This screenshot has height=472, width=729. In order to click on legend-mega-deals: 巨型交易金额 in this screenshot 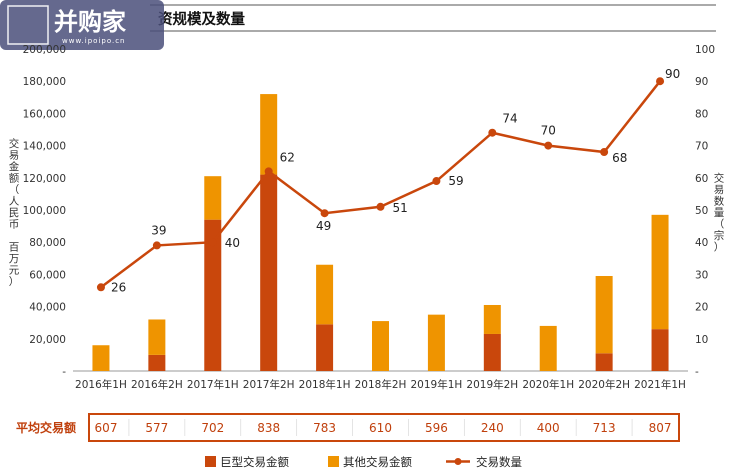, I will do `click(247, 462)`.